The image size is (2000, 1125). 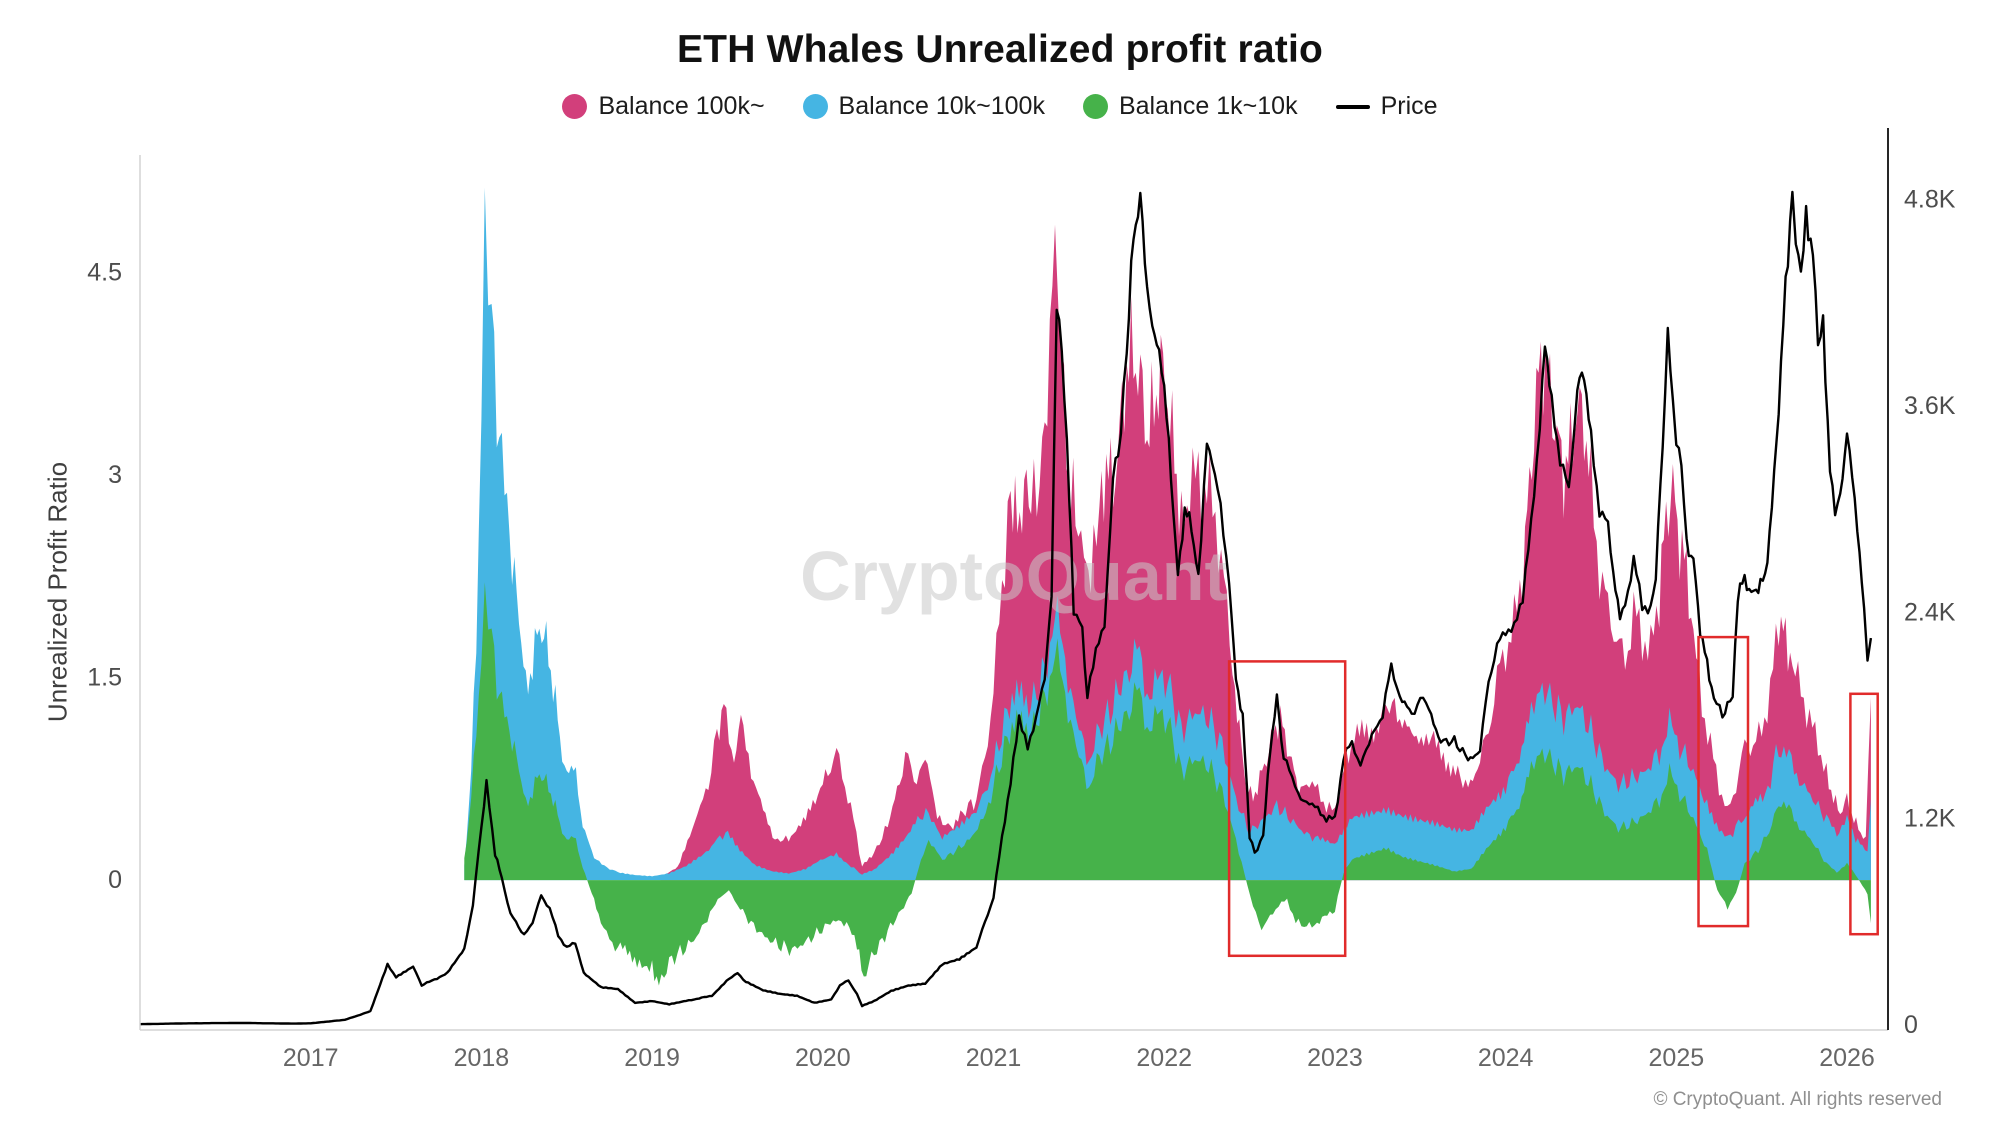 What do you see at coordinates (994, 1058) in the screenshot?
I see `x-axis-tick: 2021` at bounding box center [994, 1058].